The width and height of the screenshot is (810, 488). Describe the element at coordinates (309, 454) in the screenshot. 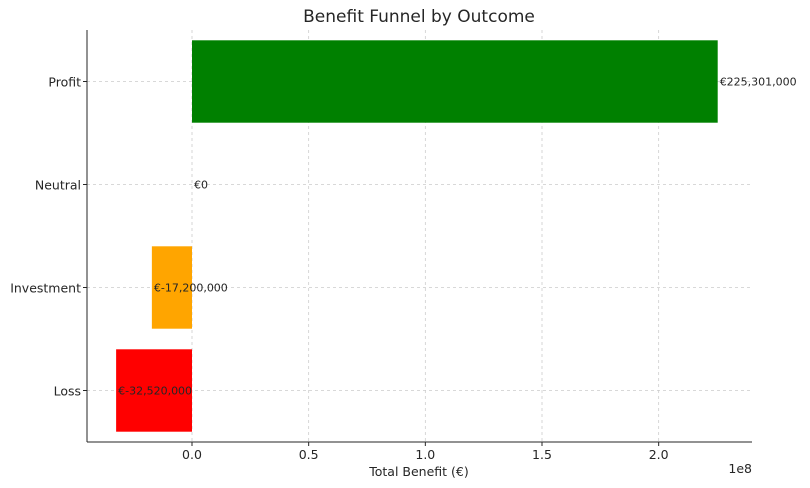

I see `x-tick-label: 0.5` at that location.